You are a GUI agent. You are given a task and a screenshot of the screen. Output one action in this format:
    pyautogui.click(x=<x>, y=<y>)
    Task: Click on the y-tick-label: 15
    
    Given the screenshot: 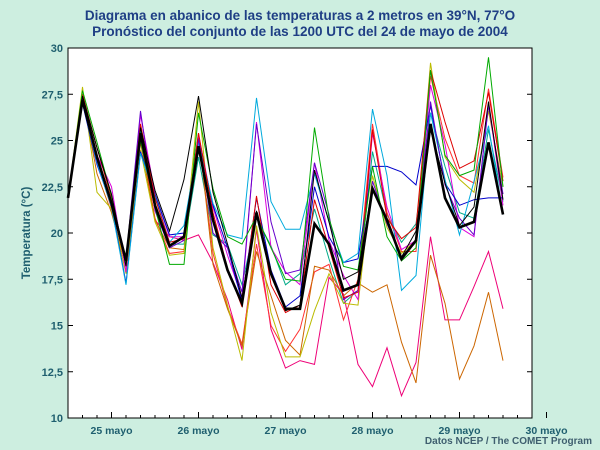 What is the action you would take?
    pyautogui.click(x=57, y=327)
    